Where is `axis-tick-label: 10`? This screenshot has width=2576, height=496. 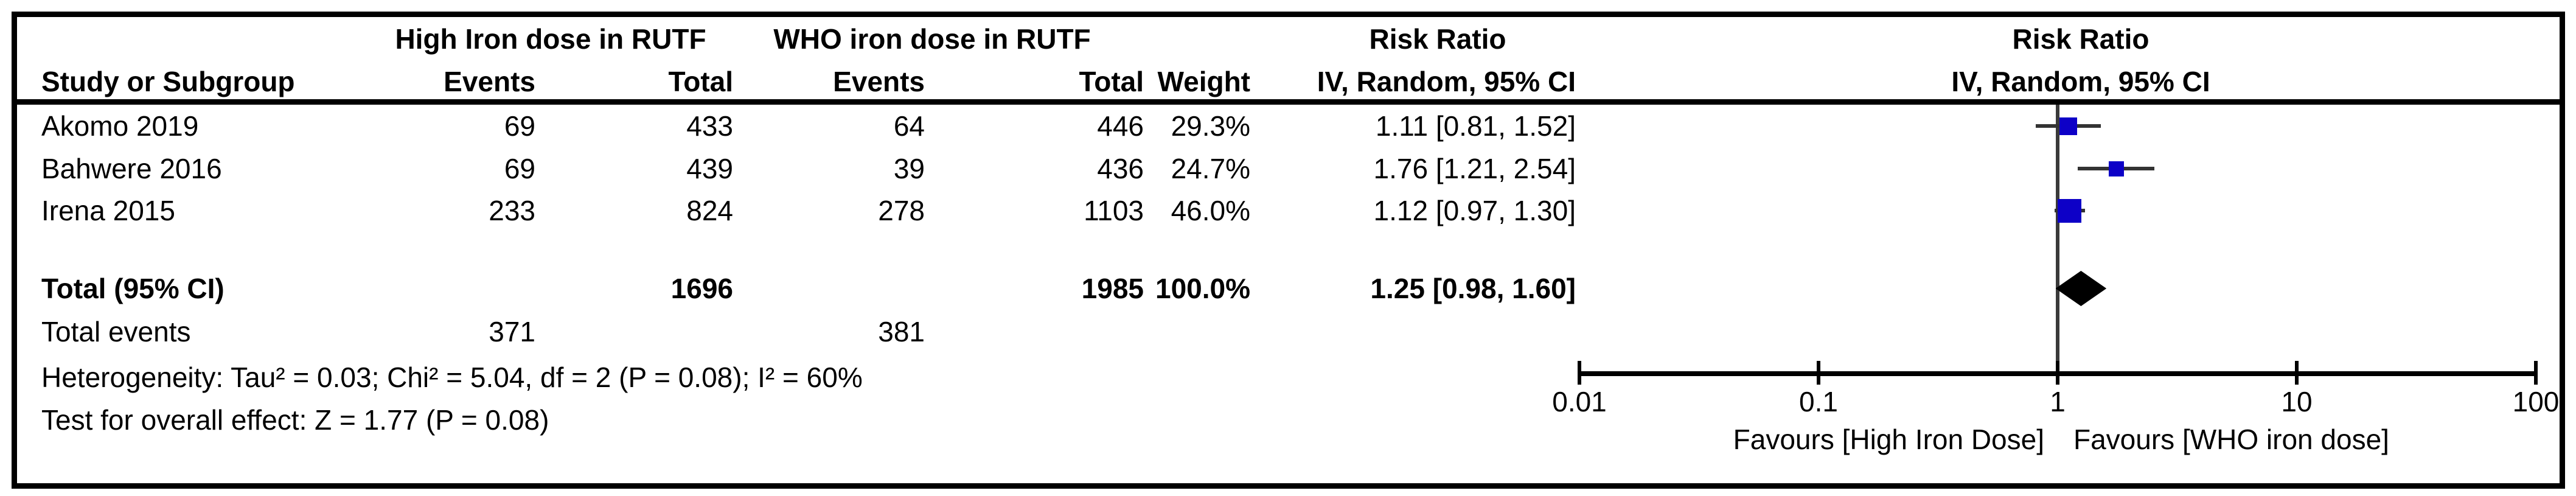 axis-tick-label: 10 is located at coordinates (2297, 401).